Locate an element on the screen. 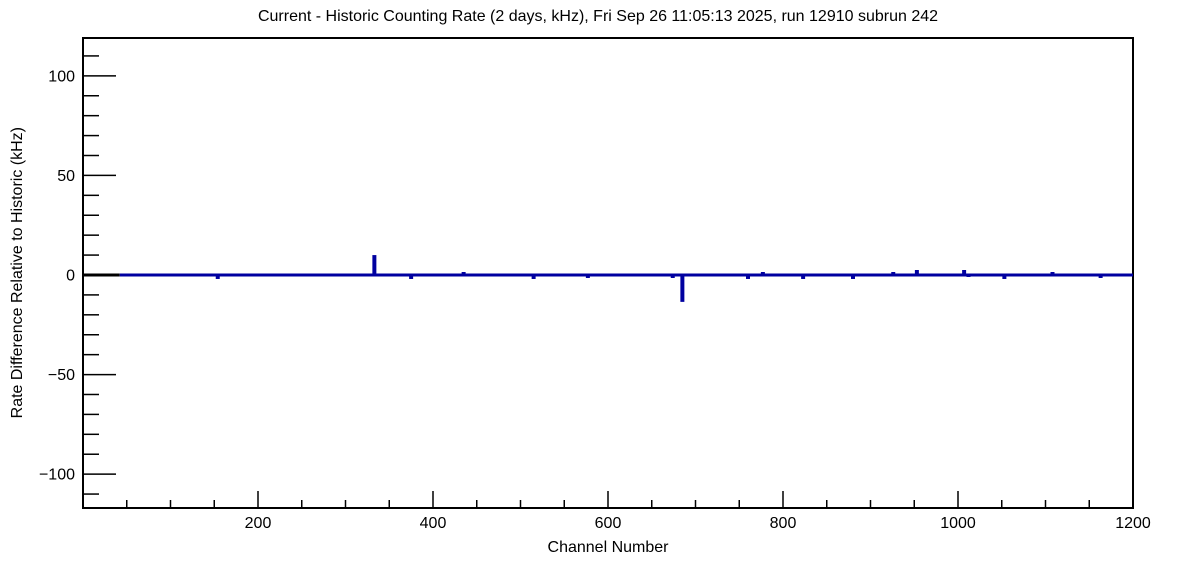 The image size is (1196, 572). x-axis-title: Channel Number is located at coordinates (608, 547).